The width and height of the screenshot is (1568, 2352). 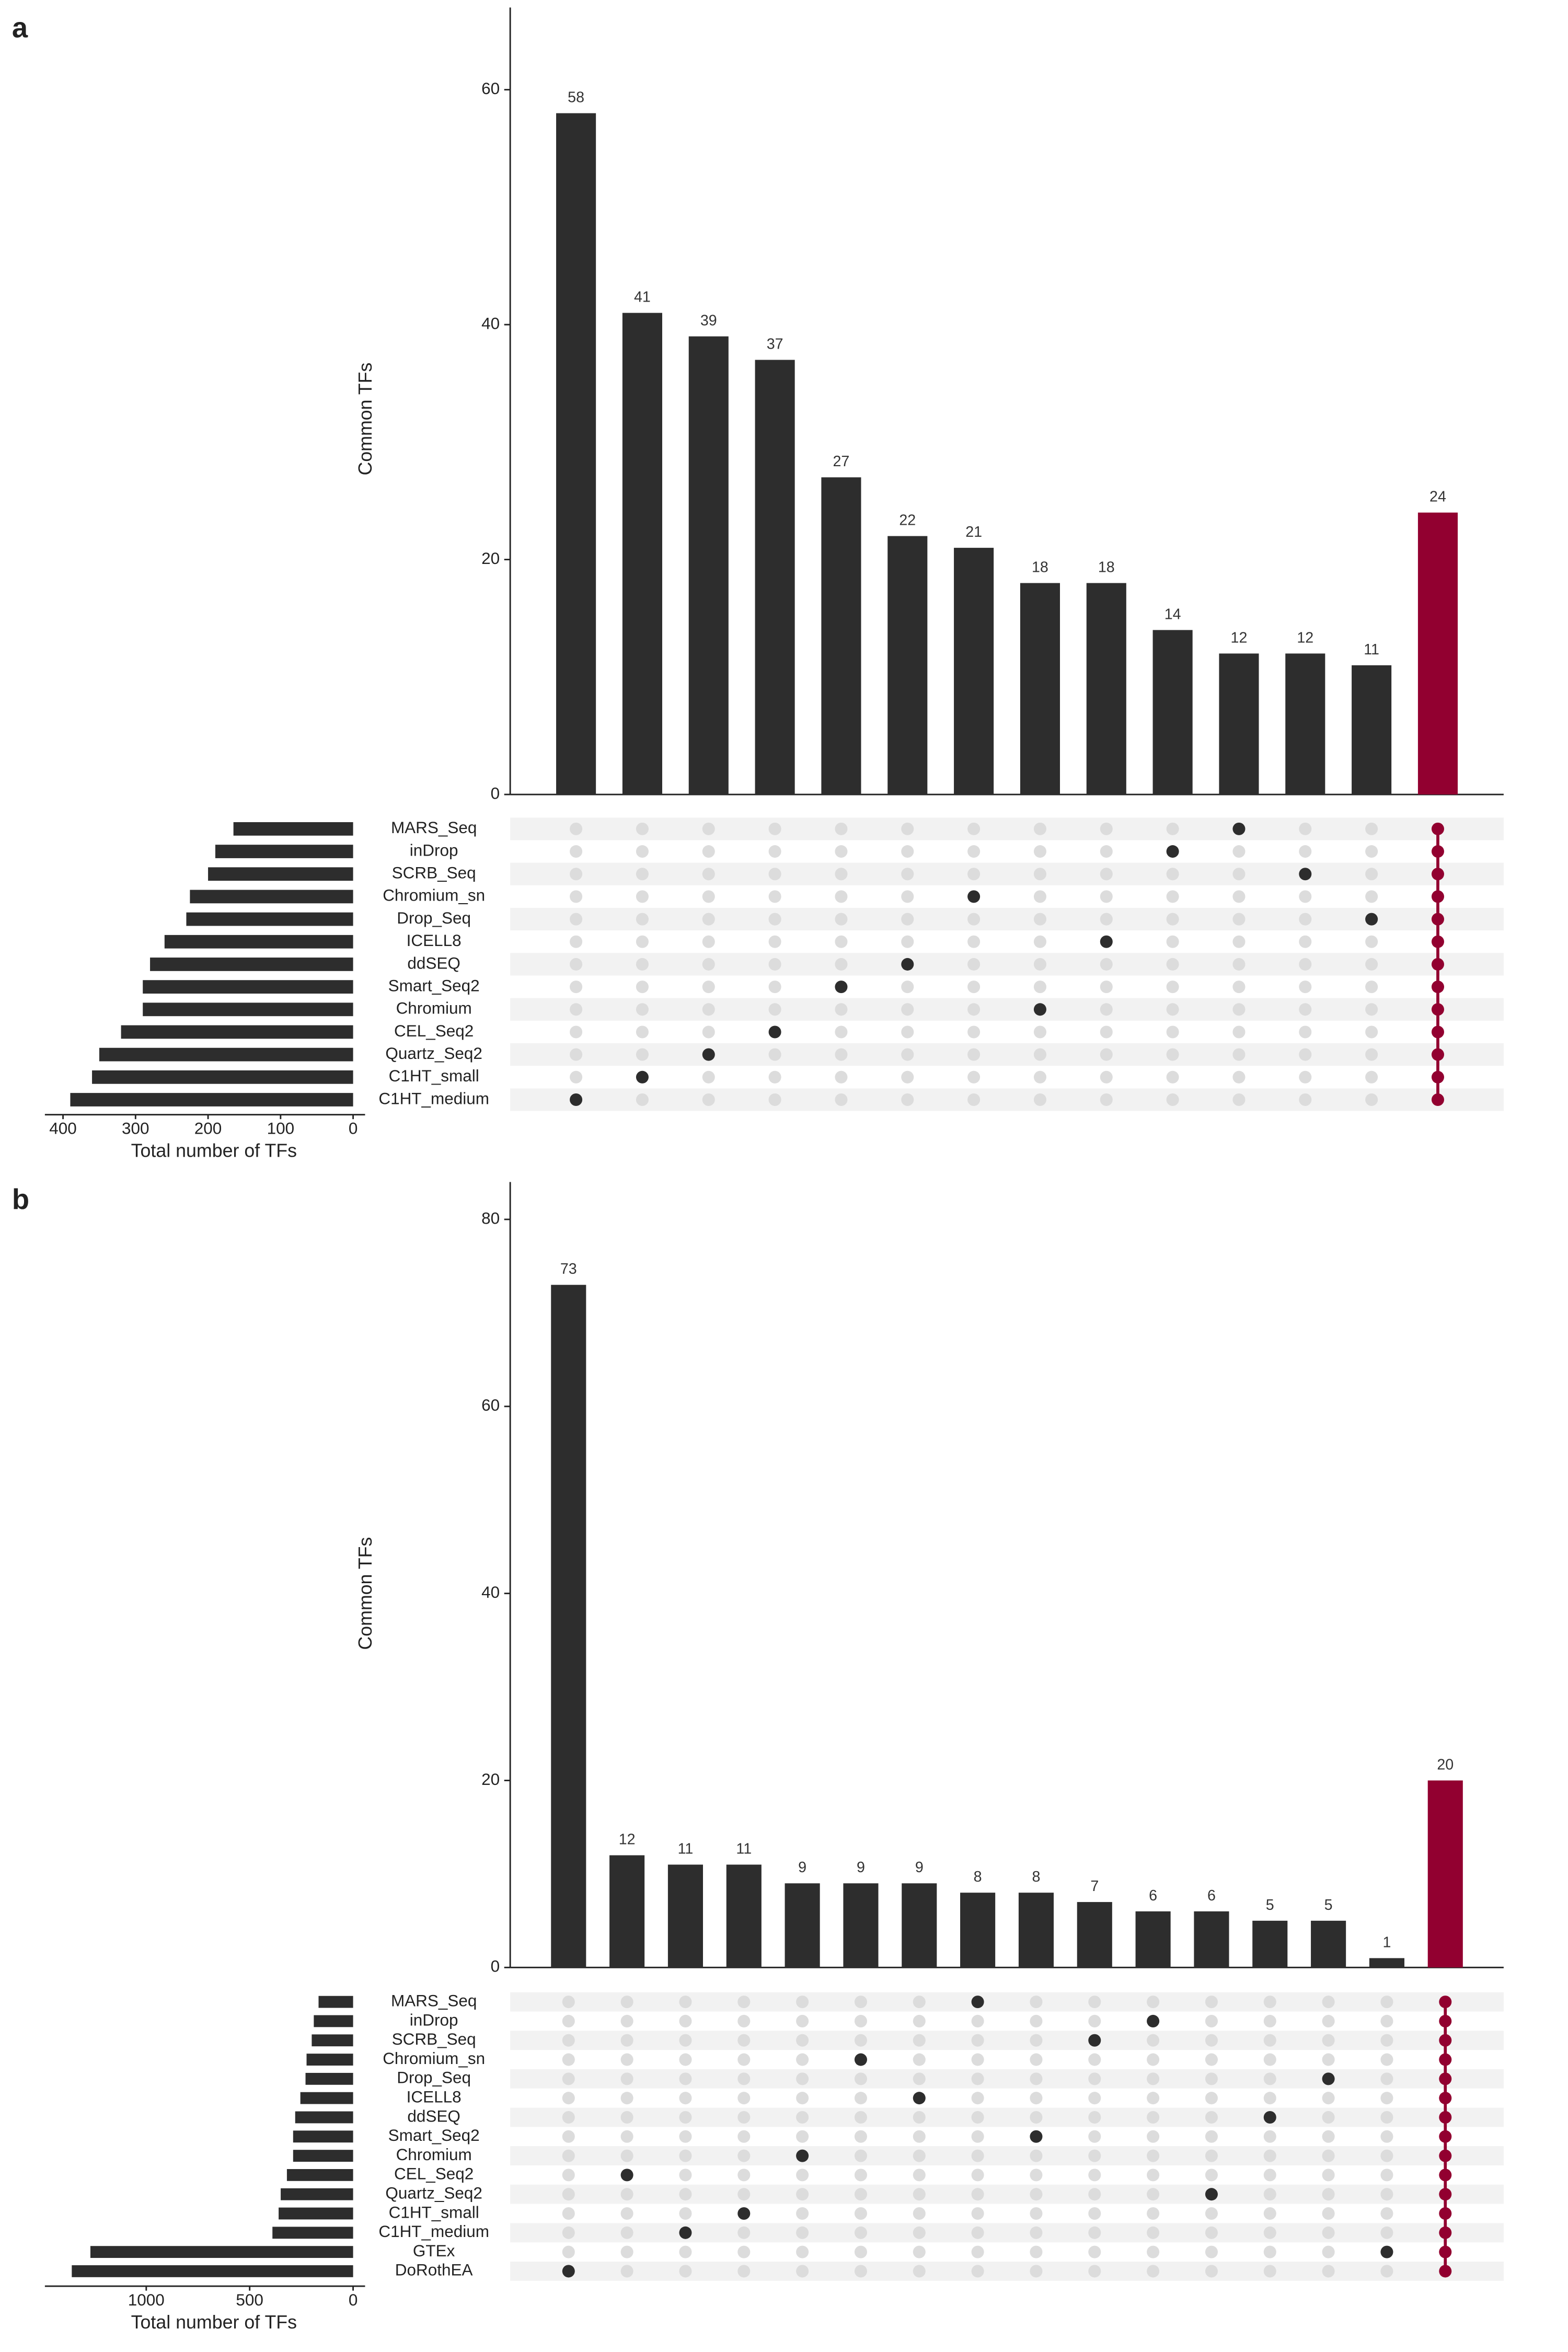 What do you see at coordinates (434, 2212) in the screenshot?
I see `set-label: C1HT_small` at bounding box center [434, 2212].